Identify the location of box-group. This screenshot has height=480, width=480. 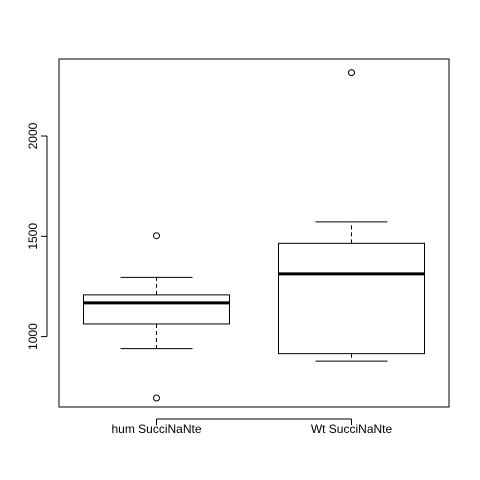
(156, 317).